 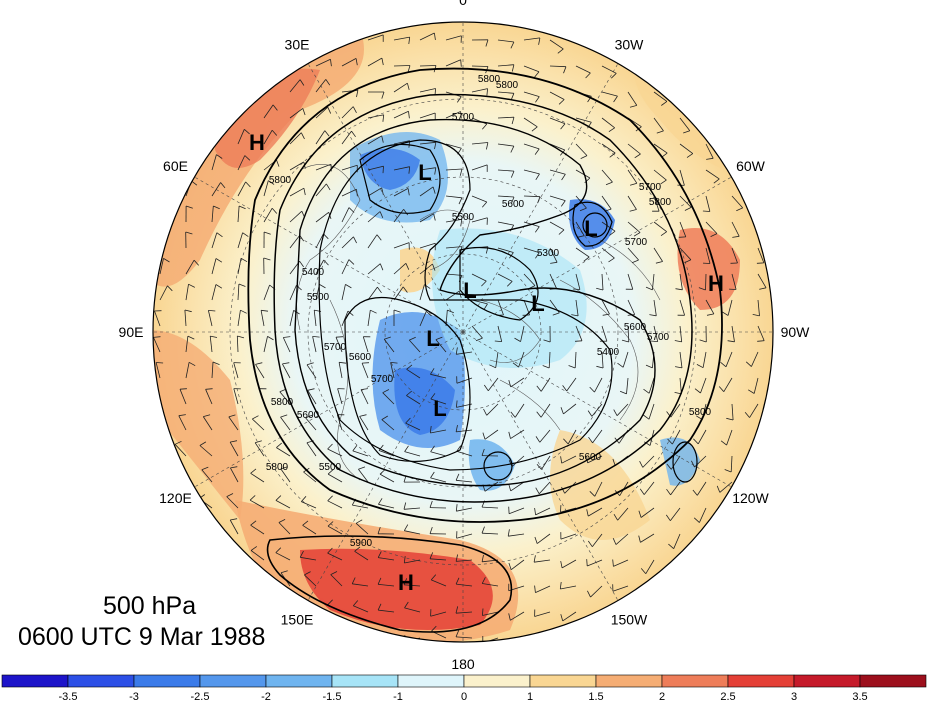 I want to click on colorbar-tick-label: -1.5, so click(x=332, y=696).